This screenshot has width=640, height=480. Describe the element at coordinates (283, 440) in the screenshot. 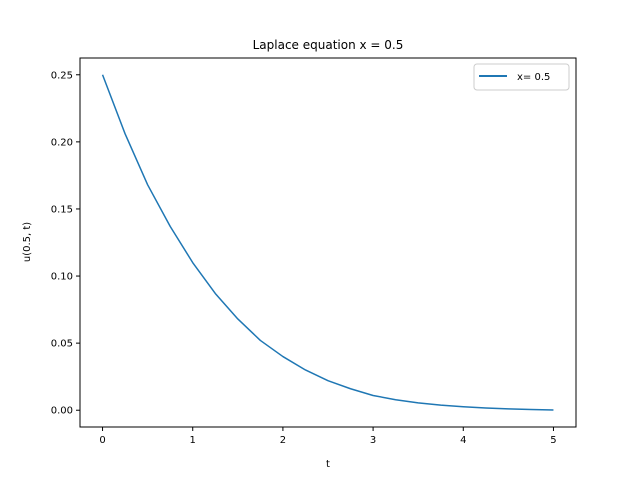

I see `x-tick-label: 2` at that location.